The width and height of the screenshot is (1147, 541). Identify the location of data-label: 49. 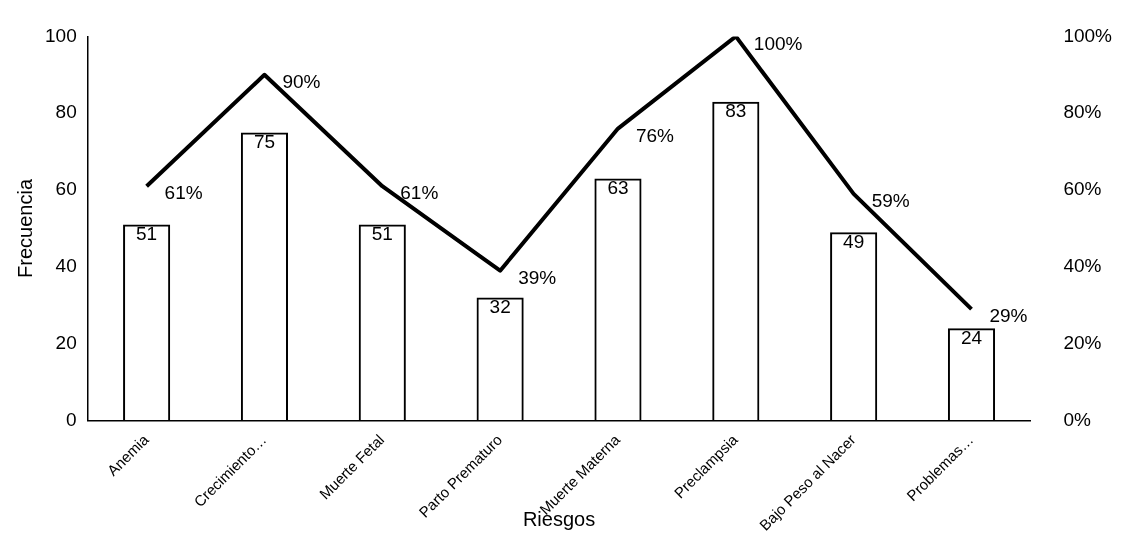
(854, 241).